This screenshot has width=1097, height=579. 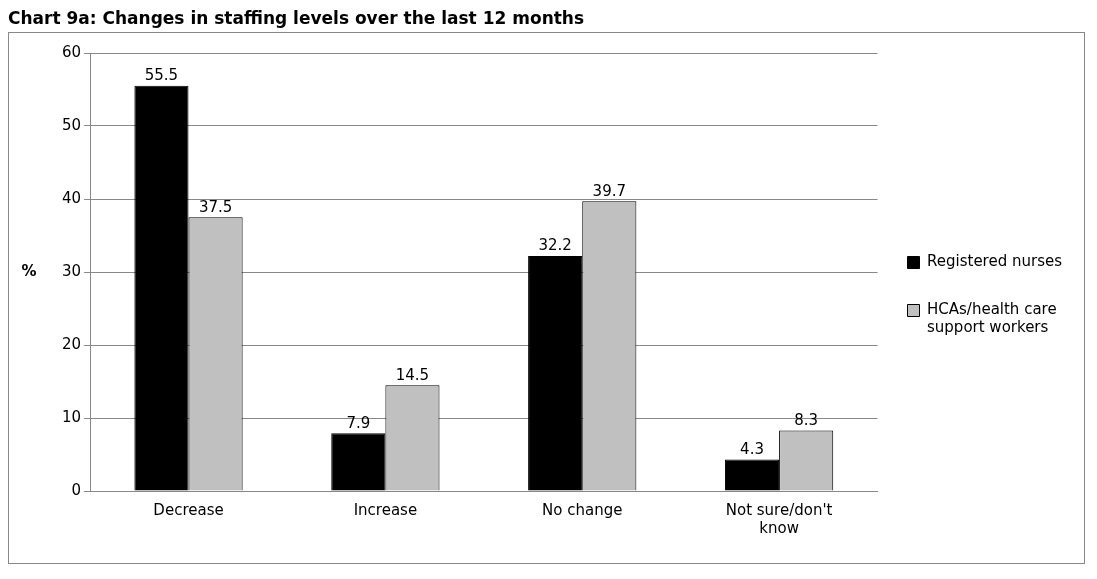 What do you see at coordinates (412, 374) in the screenshot?
I see `data-label: 14.5` at bounding box center [412, 374].